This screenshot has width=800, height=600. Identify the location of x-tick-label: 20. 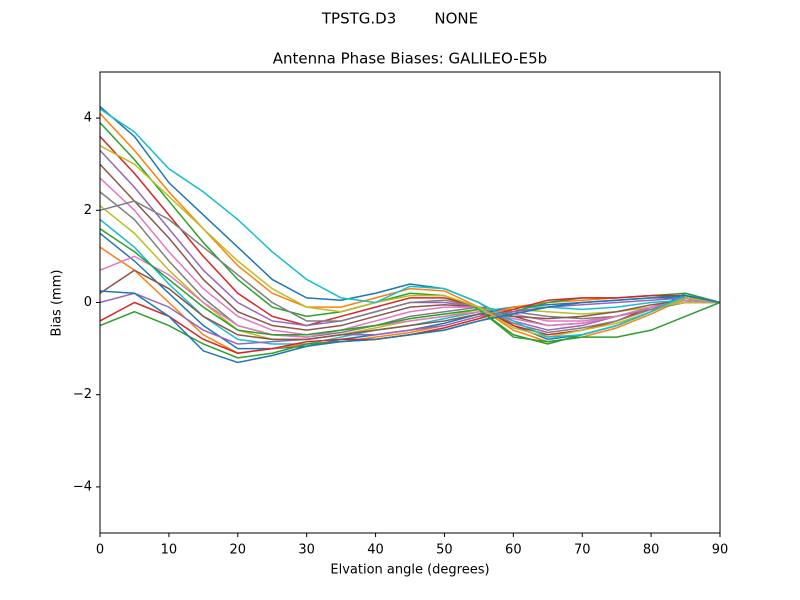
(238, 550).